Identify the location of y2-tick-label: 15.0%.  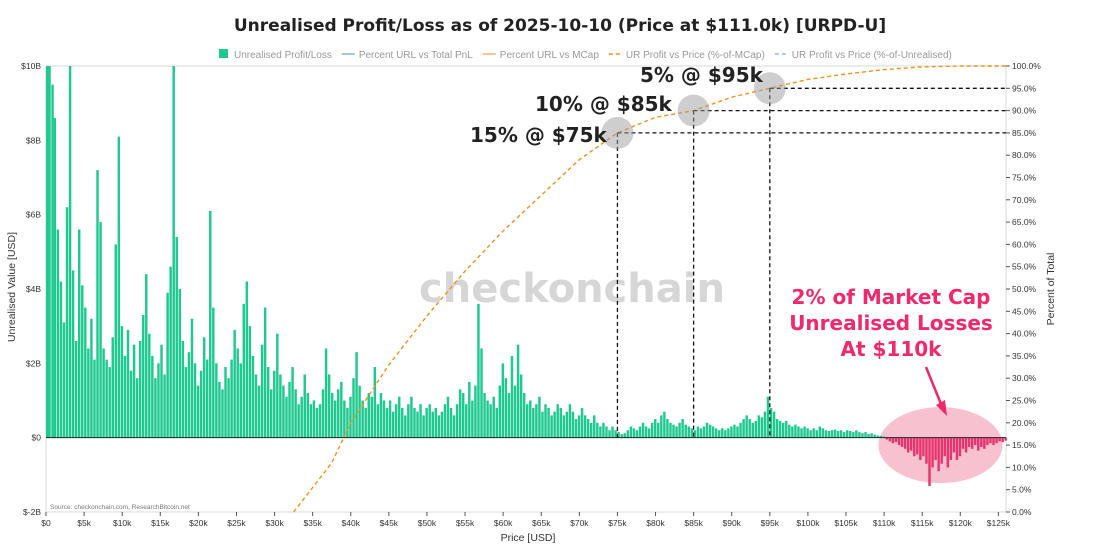
(1024, 445).